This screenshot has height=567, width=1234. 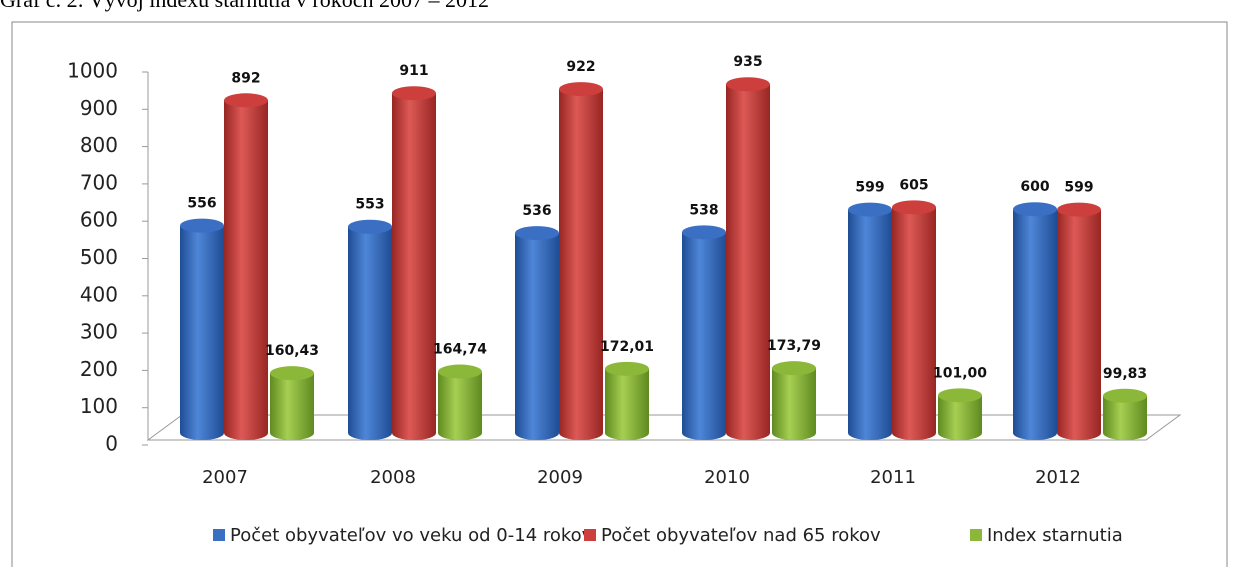 I want to click on y-tick-label: 400, so click(x=99, y=294).